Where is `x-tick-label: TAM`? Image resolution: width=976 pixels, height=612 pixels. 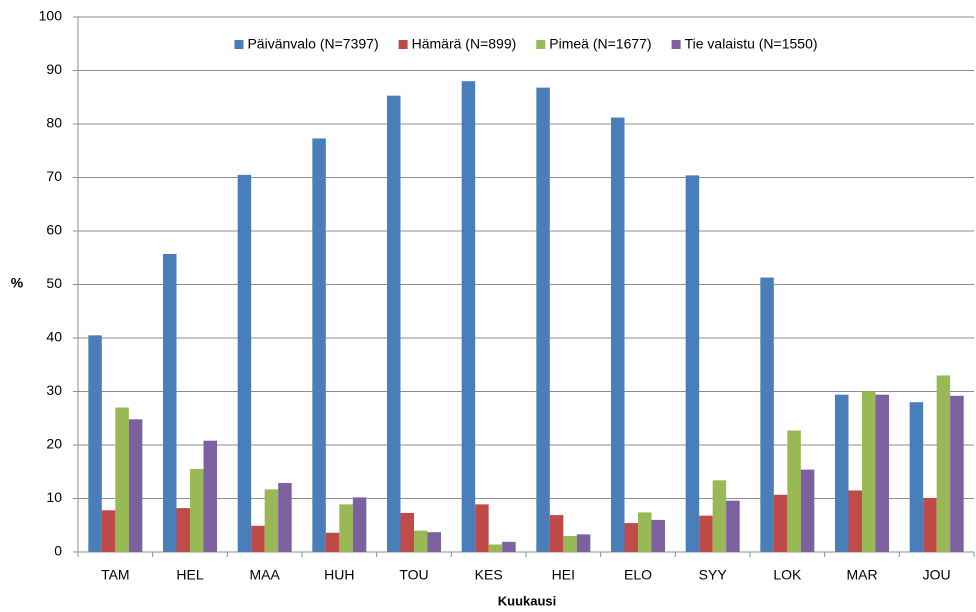
x-tick-label: TAM is located at coordinates (115, 575).